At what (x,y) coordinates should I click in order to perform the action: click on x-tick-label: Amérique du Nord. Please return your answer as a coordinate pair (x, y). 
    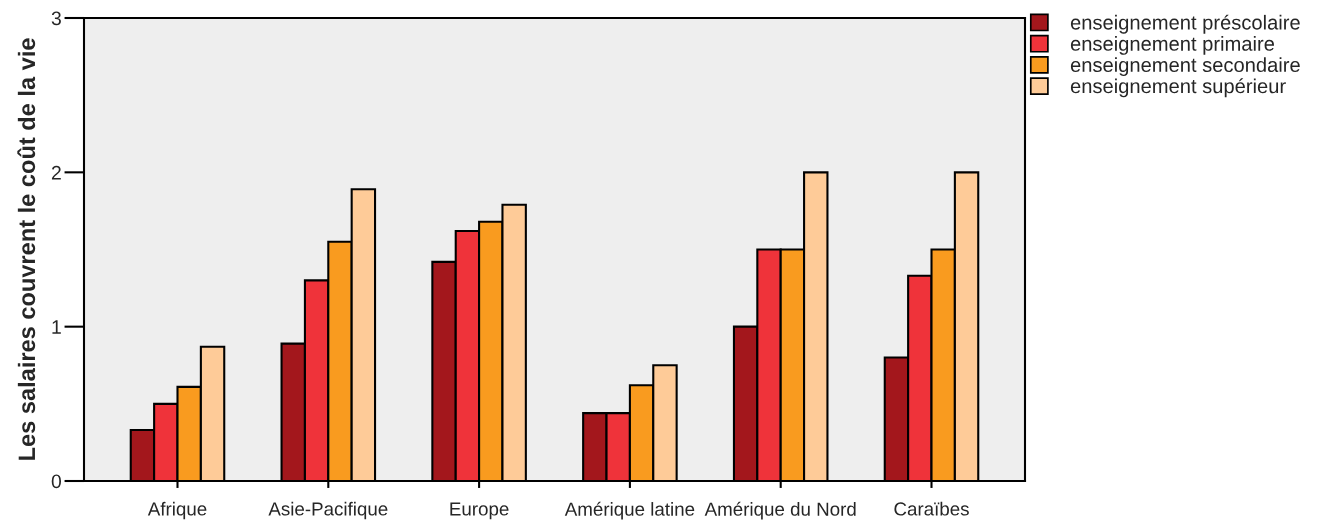
    Looking at the image, I should click on (780, 510).